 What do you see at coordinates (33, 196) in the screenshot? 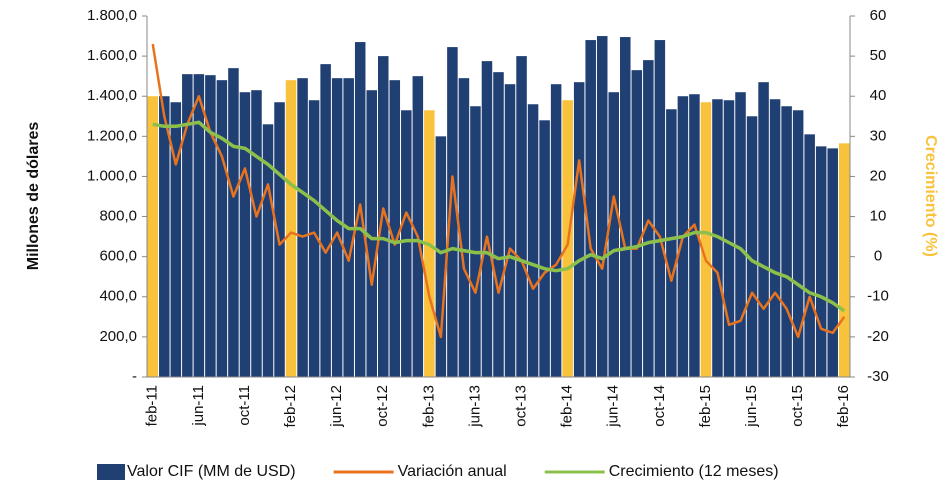
I see `y-axis-label: Millones de dólares` at bounding box center [33, 196].